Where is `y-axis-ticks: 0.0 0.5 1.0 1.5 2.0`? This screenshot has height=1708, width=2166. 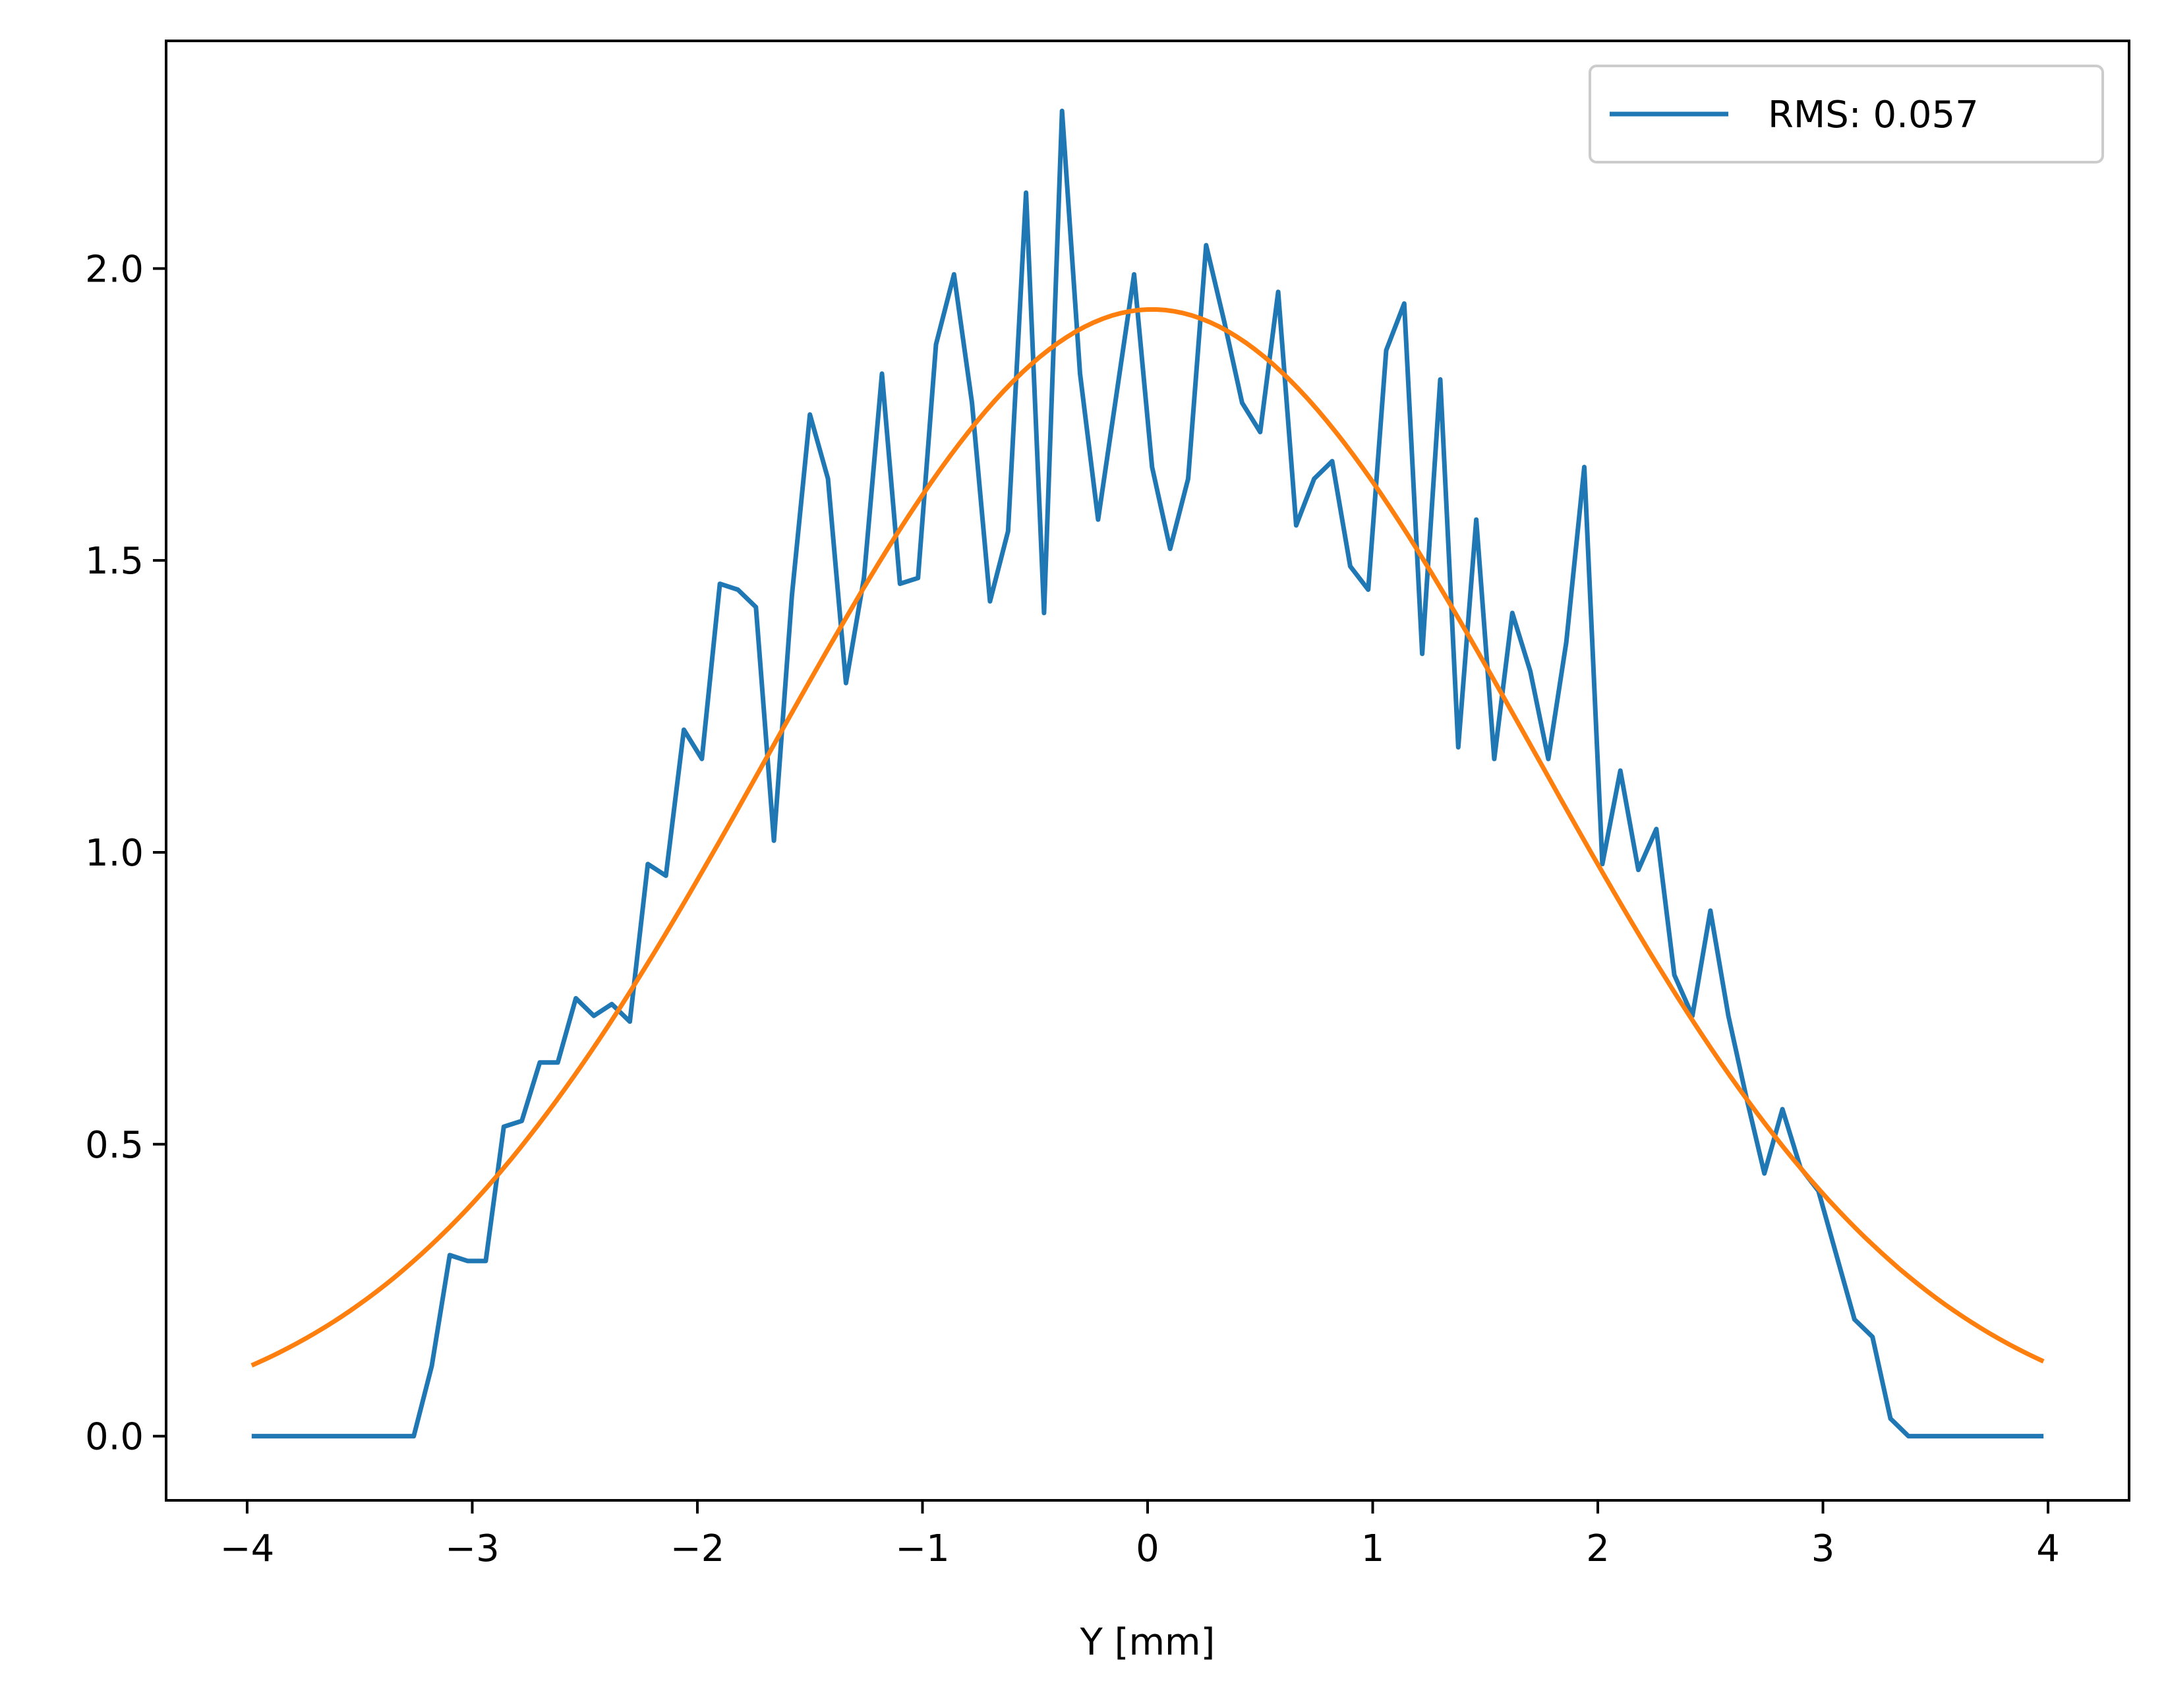 y-axis-ticks: 0.0 0.5 1.0 1.5 2.0 is located at coordinates (125, 853).